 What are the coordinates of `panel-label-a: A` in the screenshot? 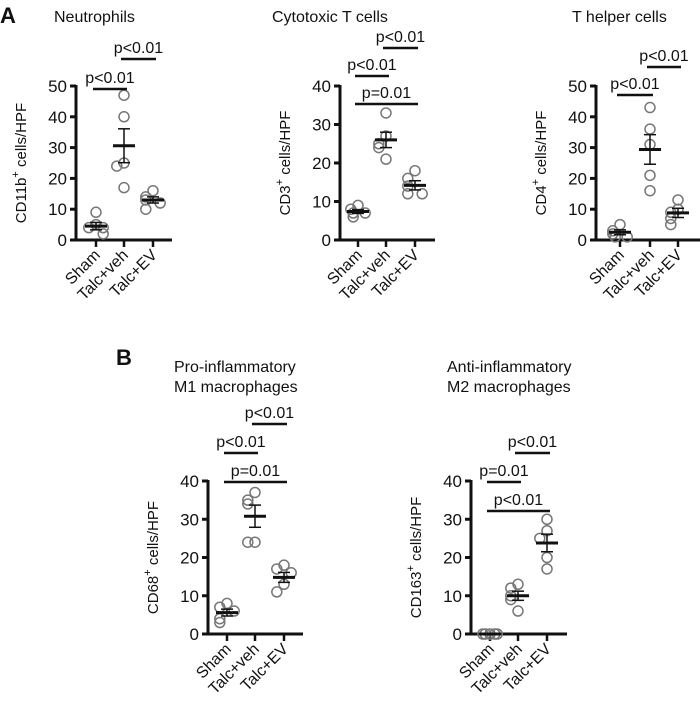 It's located at (8, 15).